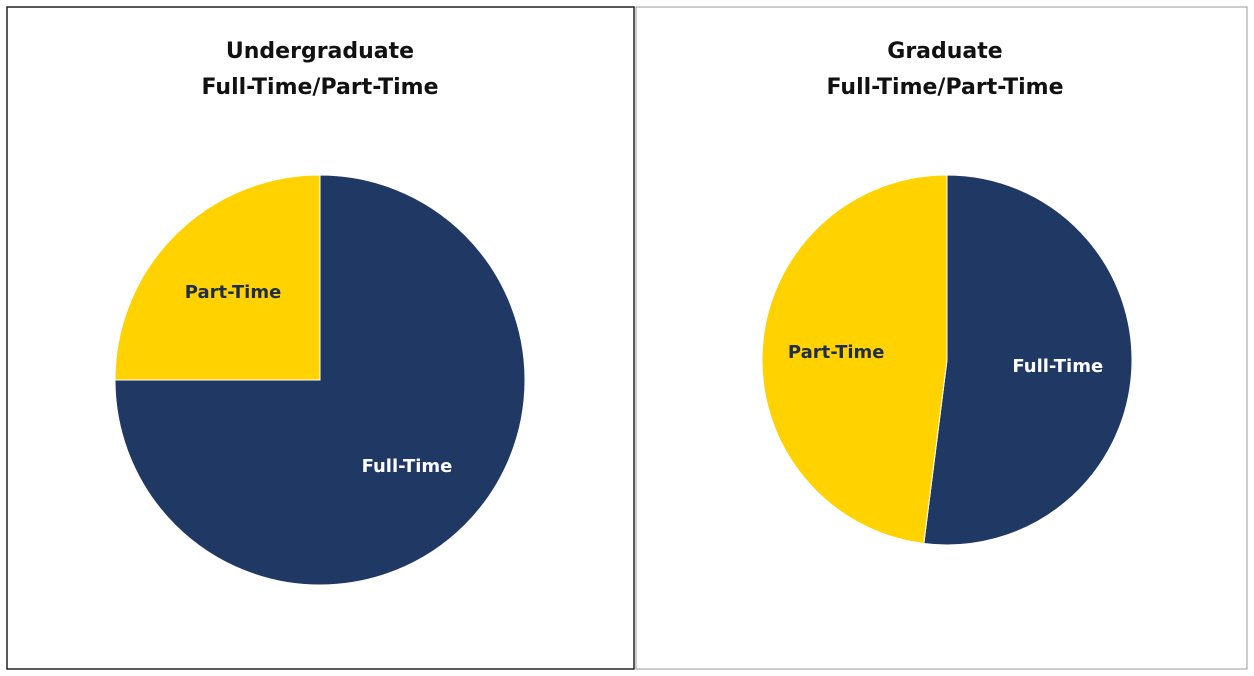 The width and height of the screenshot is (1254, 676). What do you see at coordinates (944, 51) in the screenshot?
I see `chart-title: Graduate` at bounding box center [944, 51].